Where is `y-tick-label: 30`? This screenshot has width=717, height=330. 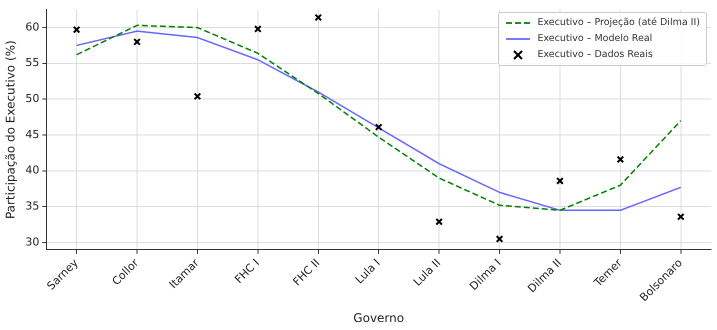
y-tick-label: 30 is located at coordinates (32, 241).